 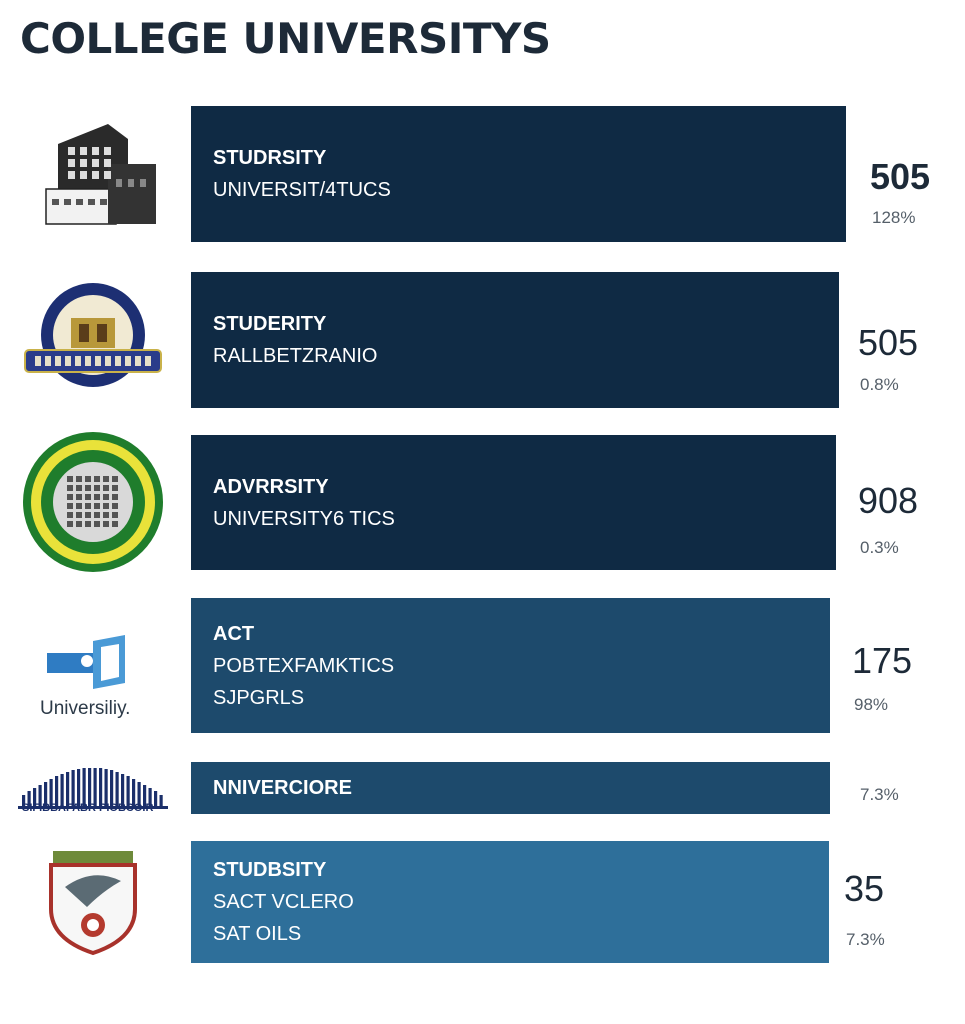 What do you see at coordinates (295, 356) in the screenshot?
I see `bar-label-line: RALLBETZRANIO` at bounding box center [295, 356].